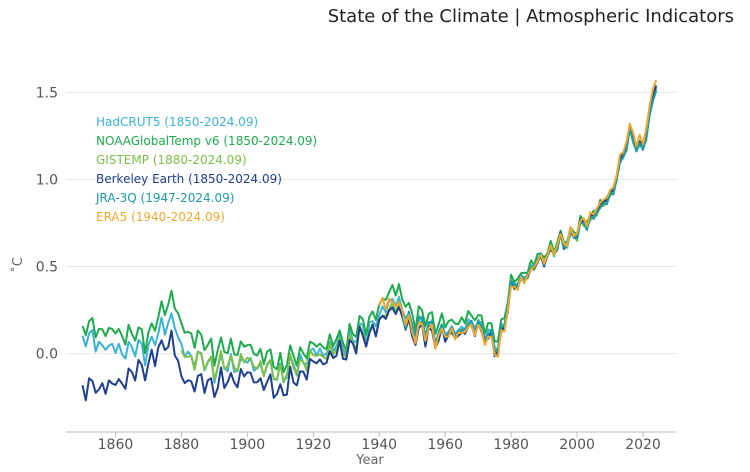 The image size is (750, 472). Describe the element at coordinates (206, 141) in the screenshot. I see `legend-entry-1: NOAAGlobalTemp v6 (1850-2024.09)` at that location.